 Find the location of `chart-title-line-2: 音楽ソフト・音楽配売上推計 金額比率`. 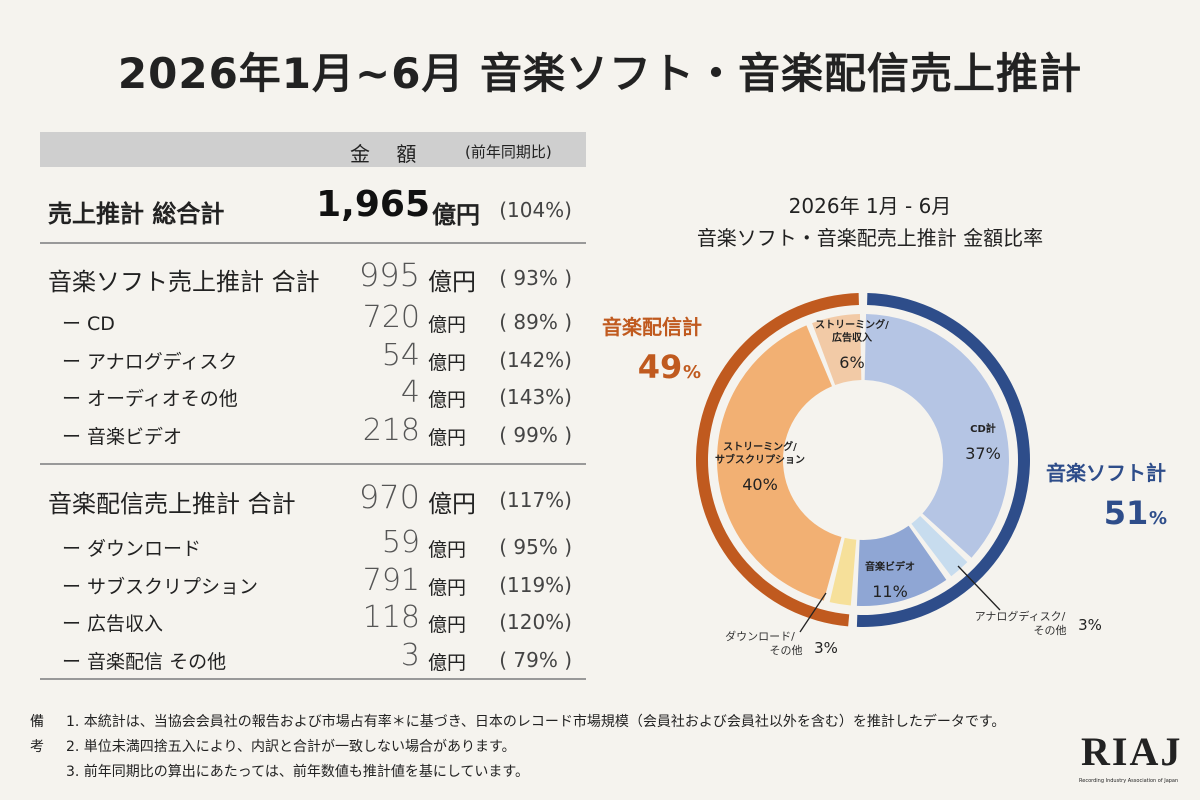

chart-title-line-2: 音楽ソフト・音楽配売上推計 金額比率 is located at coordinates (870, 238).